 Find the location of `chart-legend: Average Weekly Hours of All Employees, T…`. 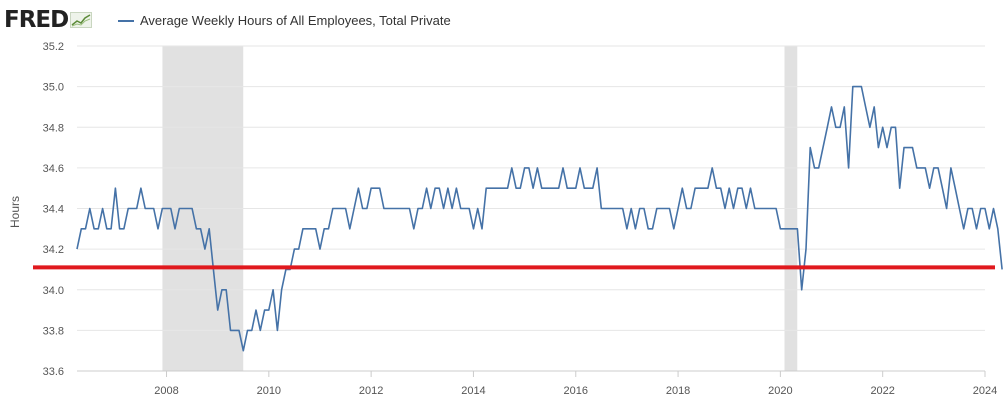

chart-legend: Average Weekly Hours of All Employees, T… is located at coordinates (284, 20).